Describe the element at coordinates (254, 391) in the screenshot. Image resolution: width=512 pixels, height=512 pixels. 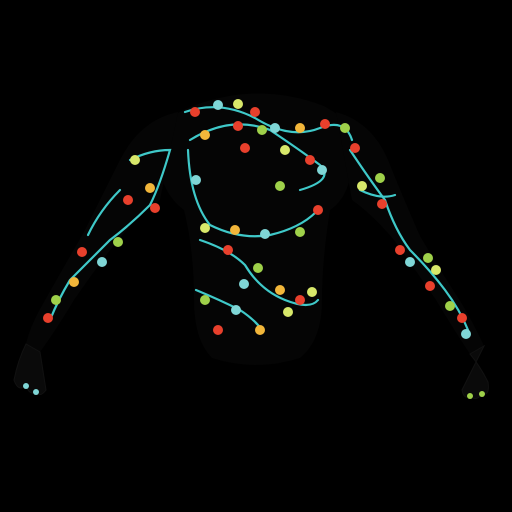
I see `fingertip-accents` at that location.